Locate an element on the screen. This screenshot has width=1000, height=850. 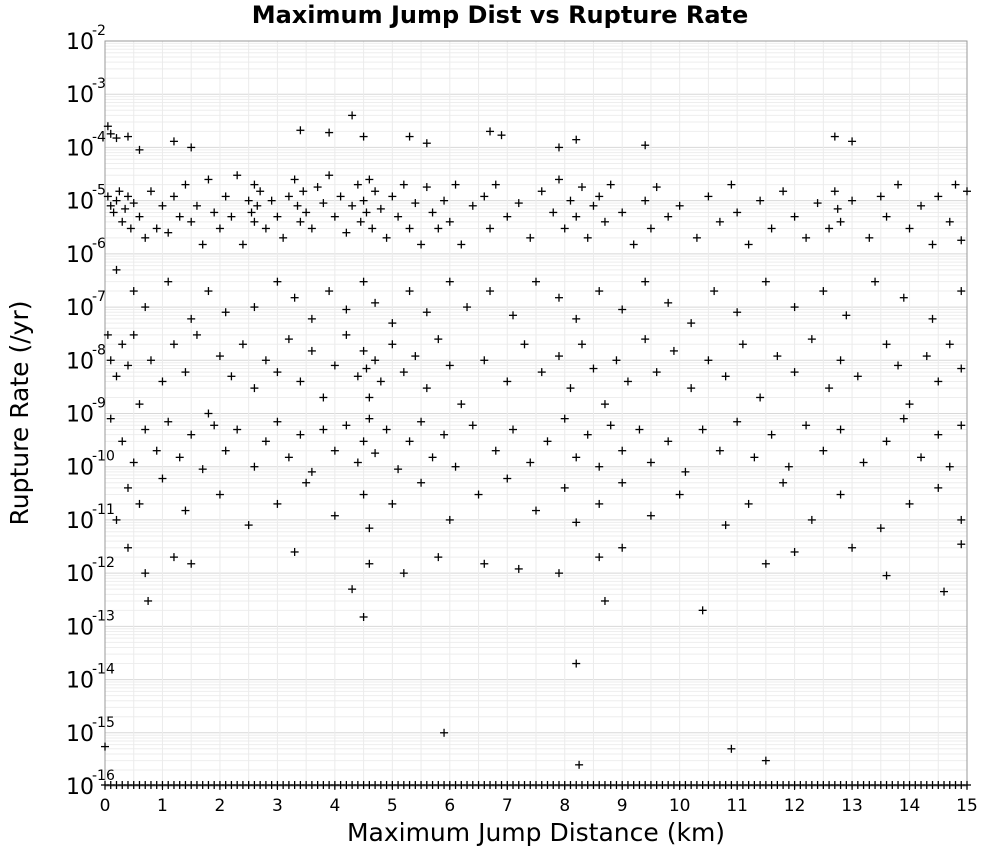
x-tick-label: 1 is located at coordinates (162, 806).